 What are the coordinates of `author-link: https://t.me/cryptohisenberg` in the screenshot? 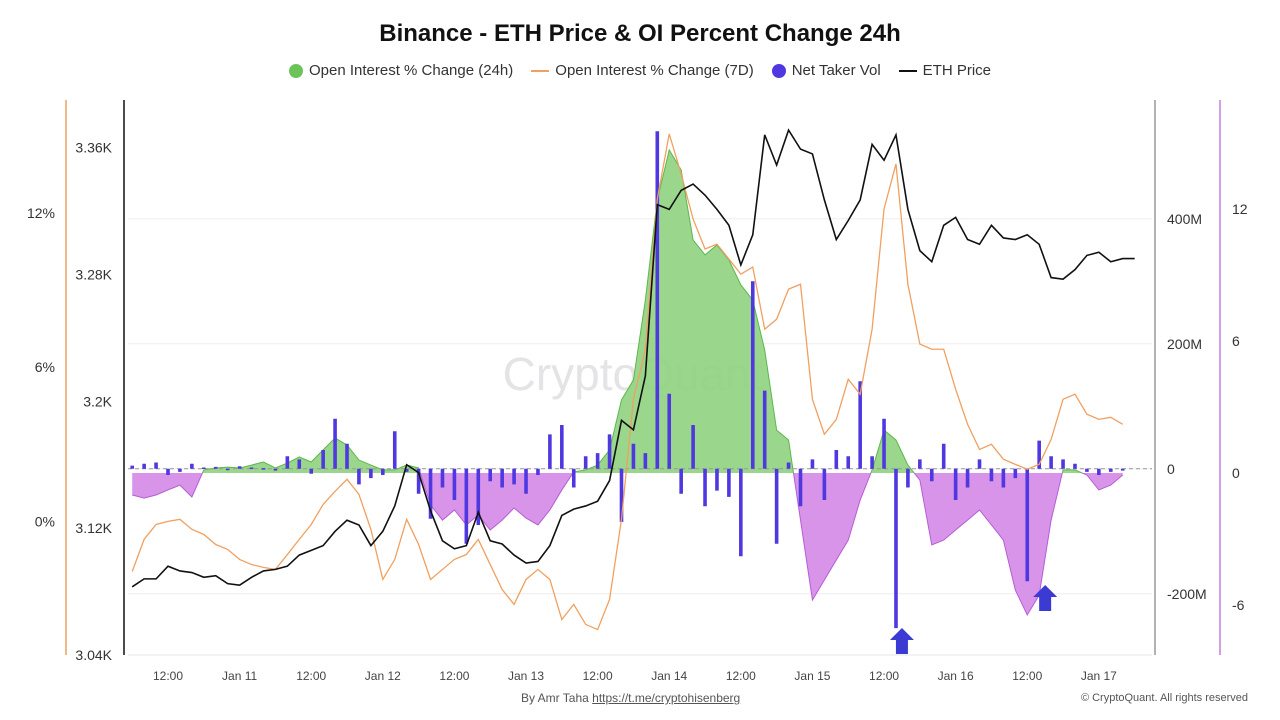 It's located at (666, 698).